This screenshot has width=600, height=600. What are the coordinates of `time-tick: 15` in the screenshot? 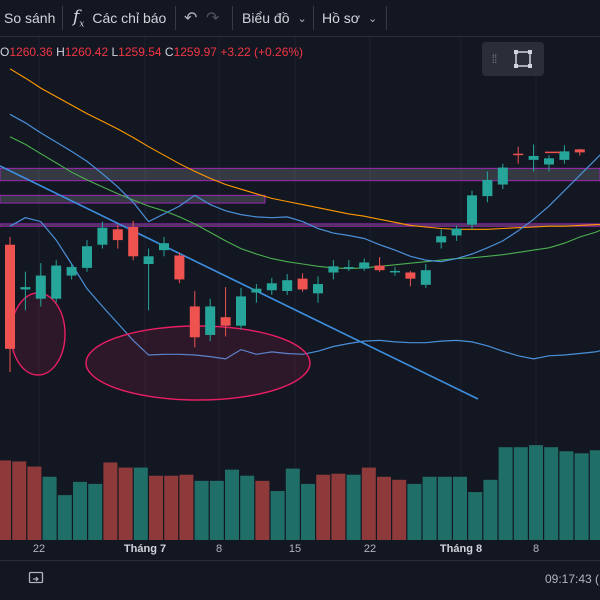 It's located at (295, 549).